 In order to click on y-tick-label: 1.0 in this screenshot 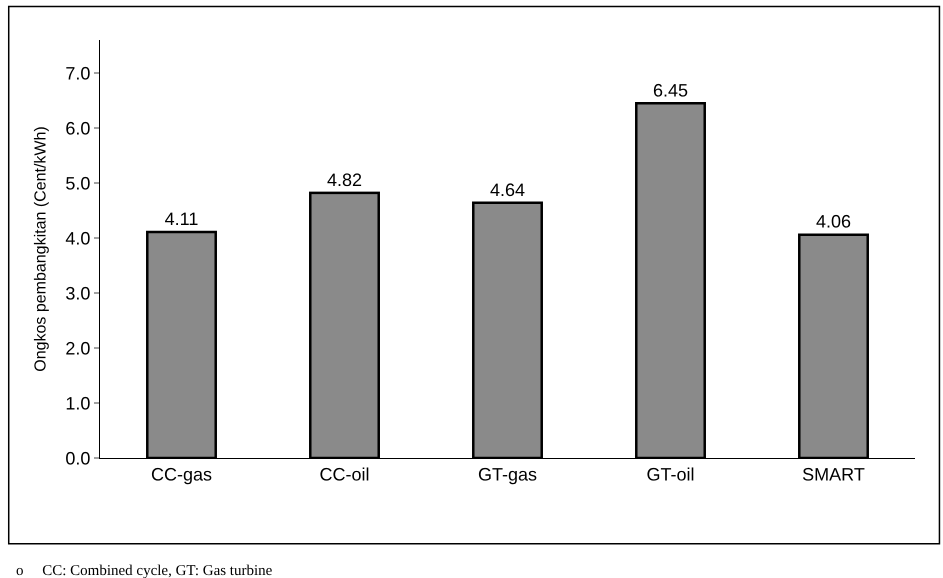, I will do `click(77, 403)`.